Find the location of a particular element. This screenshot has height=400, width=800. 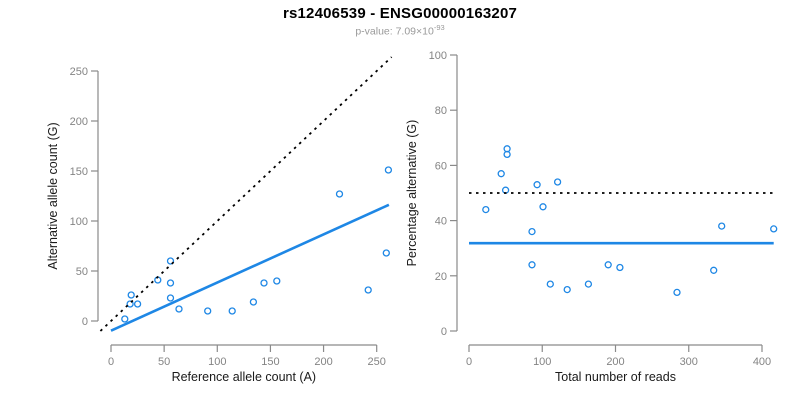

y-tick-label: 50 is located at coordinates (82, 272).